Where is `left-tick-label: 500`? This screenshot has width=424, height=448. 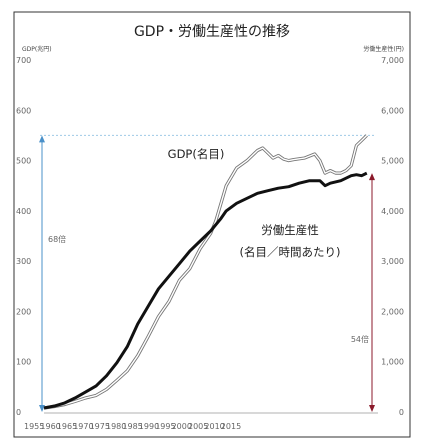
left-tick-label: 500 is located at coordinates (23, 161).